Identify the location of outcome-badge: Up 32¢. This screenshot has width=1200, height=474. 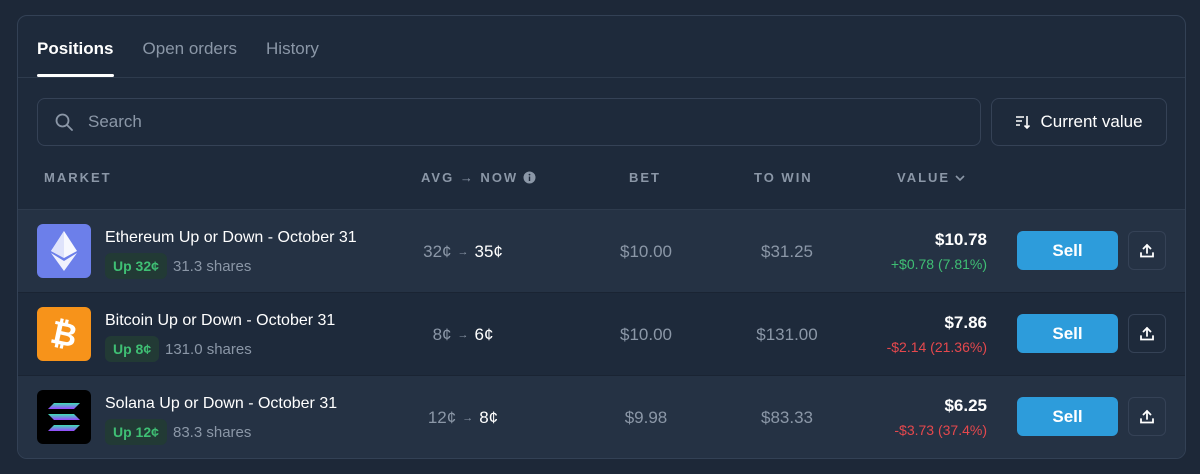
(136, 266).